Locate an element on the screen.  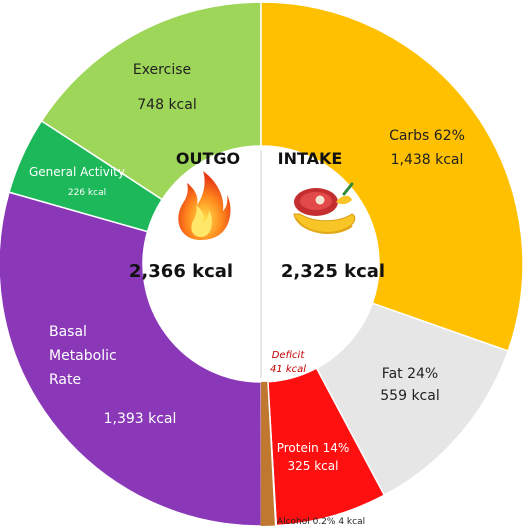
flame-icon is located at coordinates (204, 205).